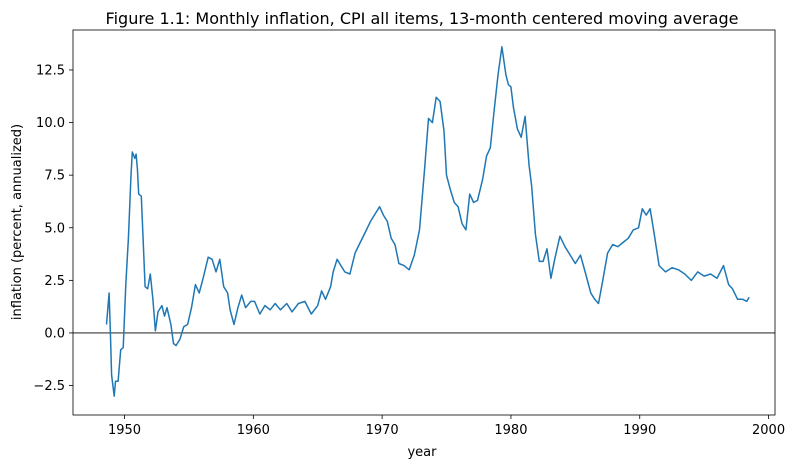  Describe the element at coordinates (639, 430) in the screenshot. I see `x-tick-label: 1990` at that location.